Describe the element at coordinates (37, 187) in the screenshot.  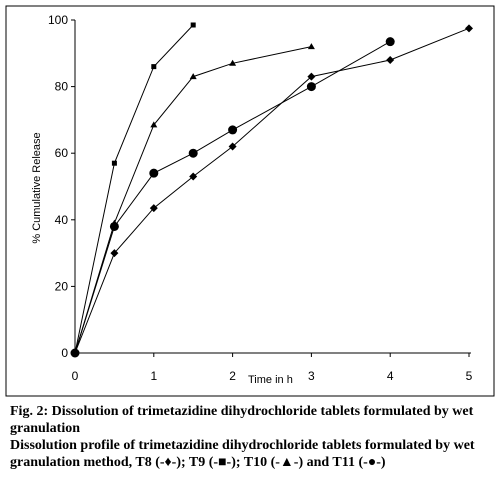
I see `y-axis-title: % Cumulative Release` at that location.